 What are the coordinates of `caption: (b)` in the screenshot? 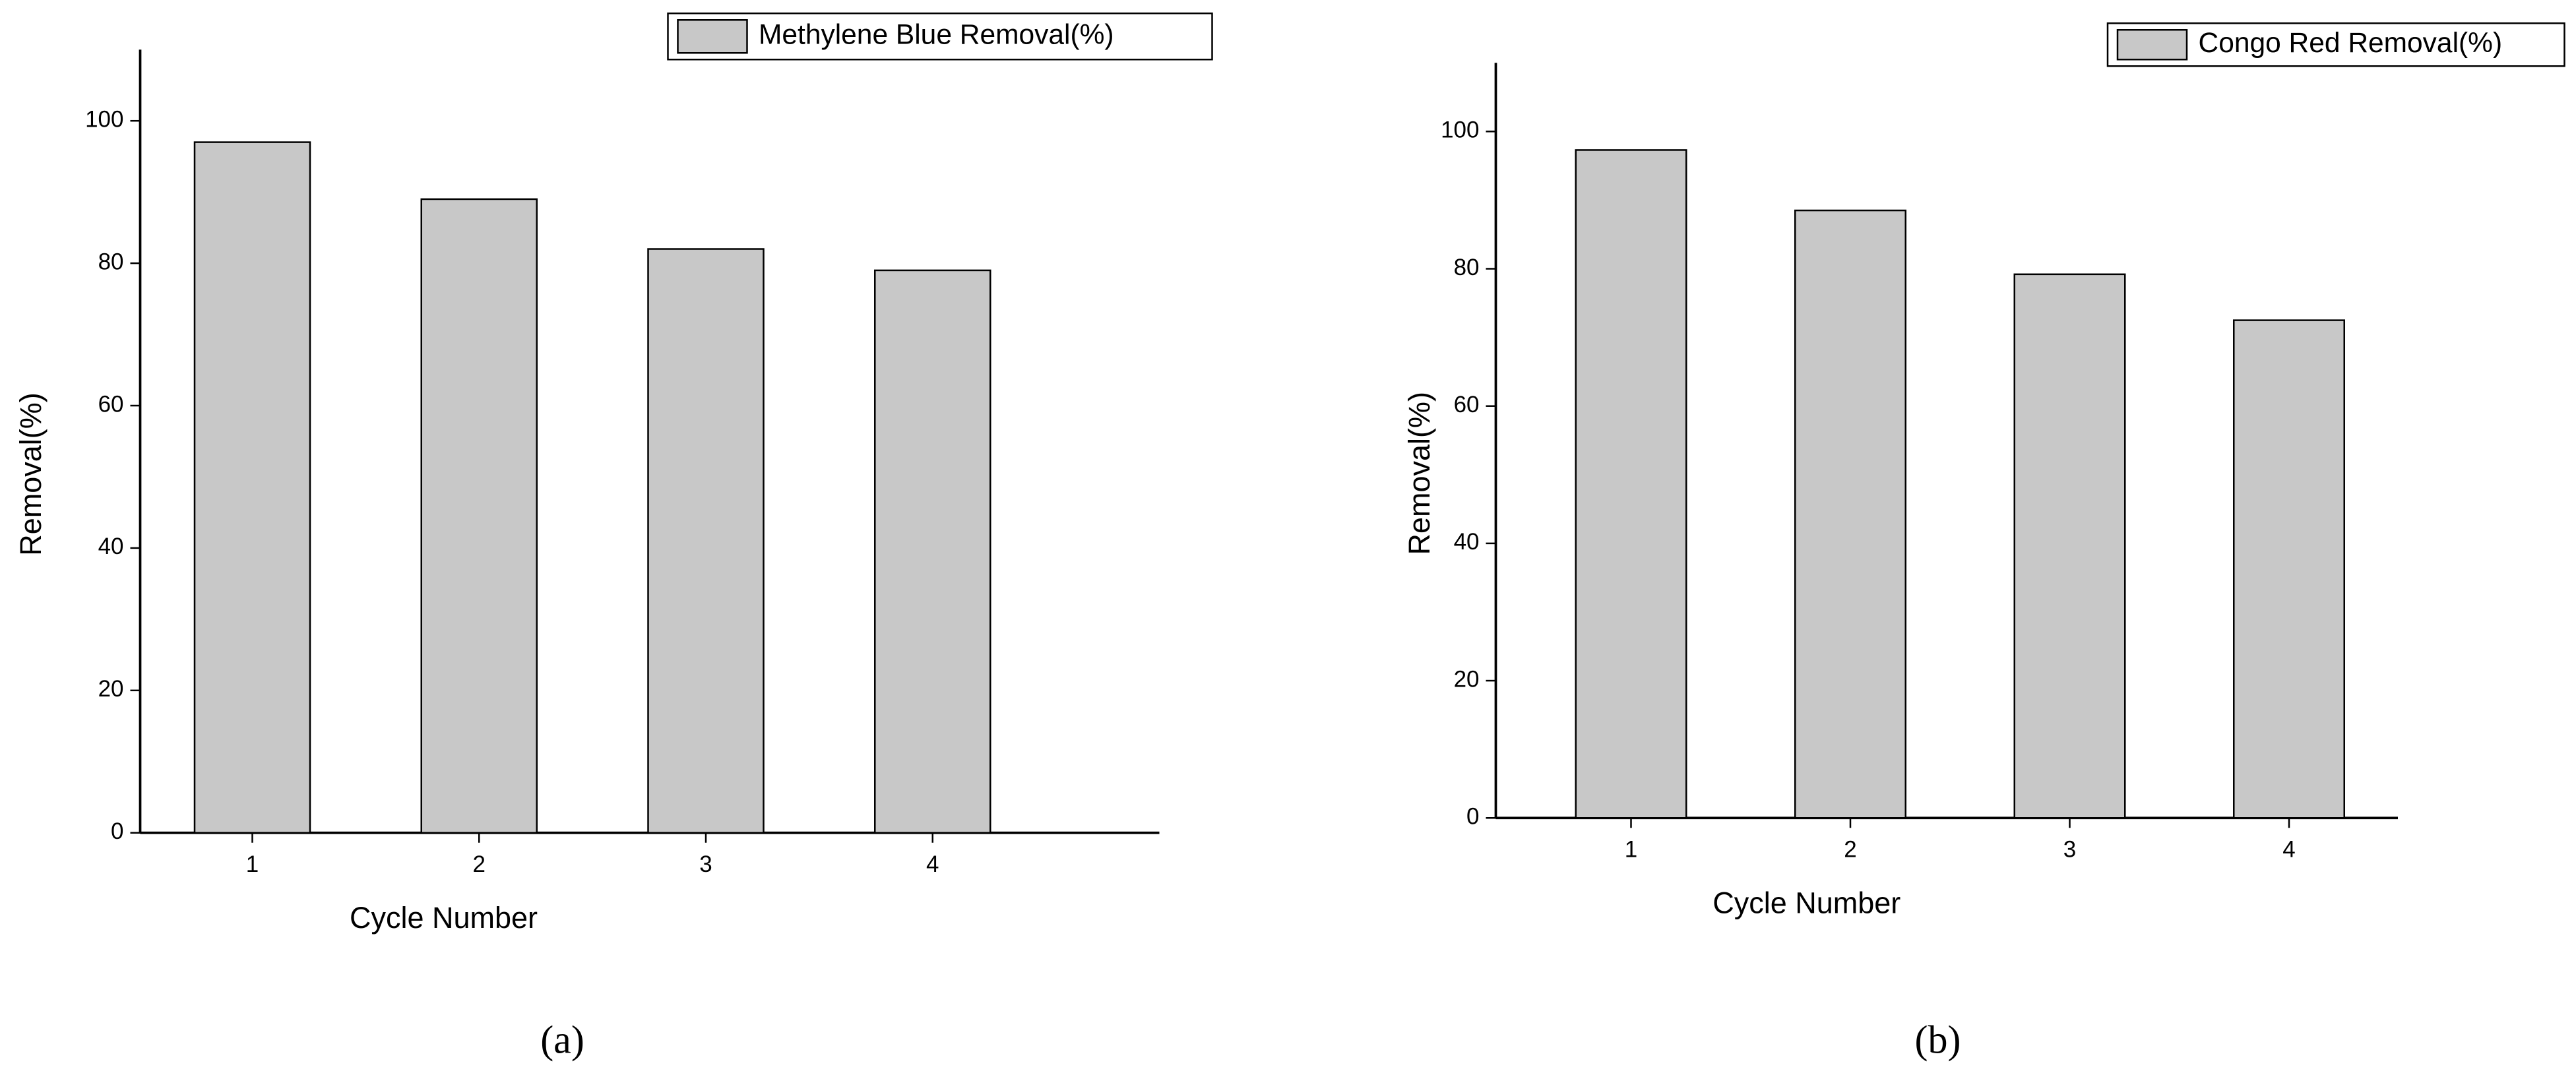 It's located at (1938, 1040).